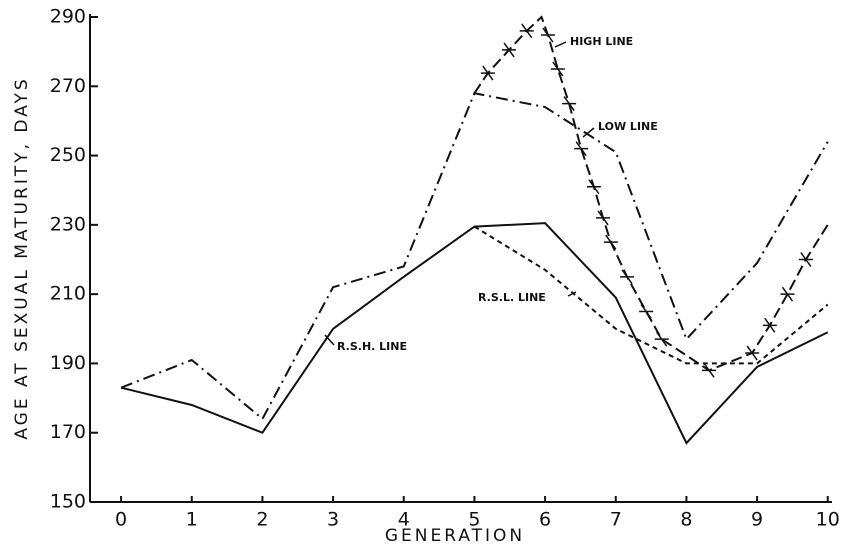 This screenshot has height=546, width=849. What do you see at coordinates (192, 520) in the screenshot?
I see `x-tick-label: 1` at bounding box center [192, 520].